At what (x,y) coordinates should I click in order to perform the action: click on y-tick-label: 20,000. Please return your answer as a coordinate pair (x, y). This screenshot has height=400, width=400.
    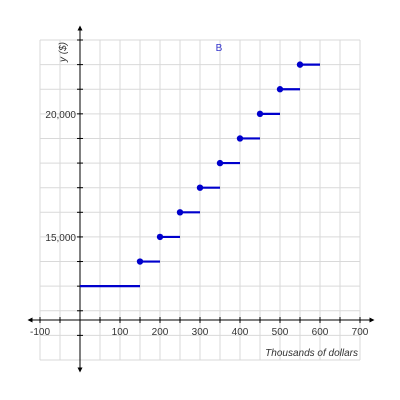
    Looking at the image, I should click on (60, 115).